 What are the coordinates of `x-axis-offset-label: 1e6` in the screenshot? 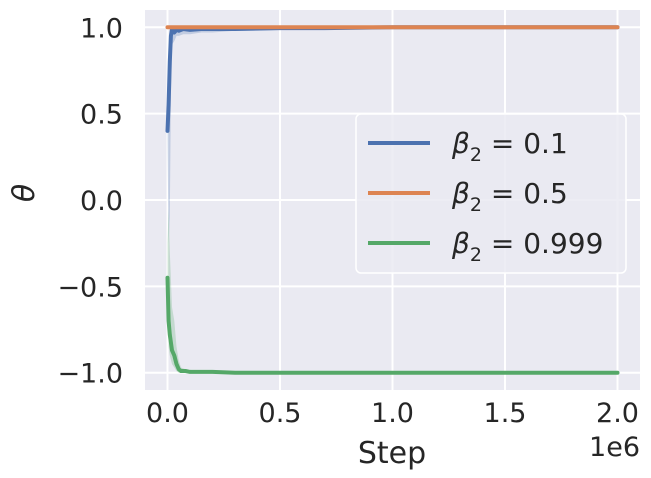 It's located at (614, 447).